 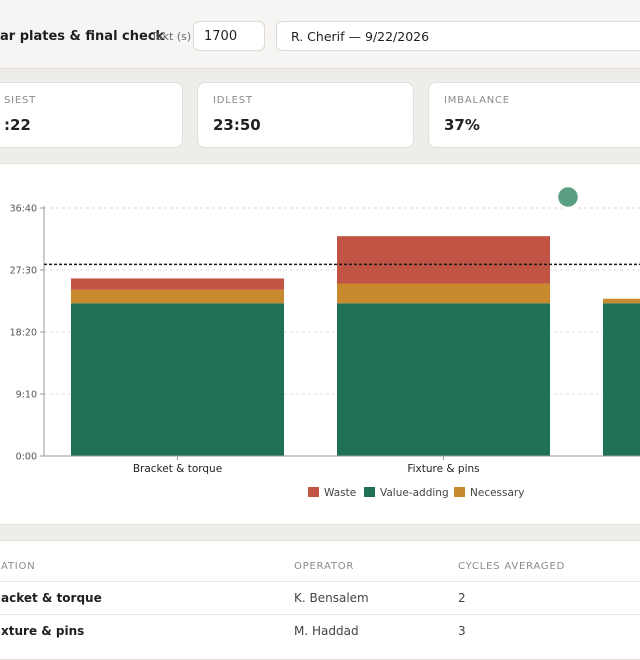 What do you see at coordinates (20, 100) in the screenshot?
I see `busiest-label: SIEST` at bounding box center [20, 100].